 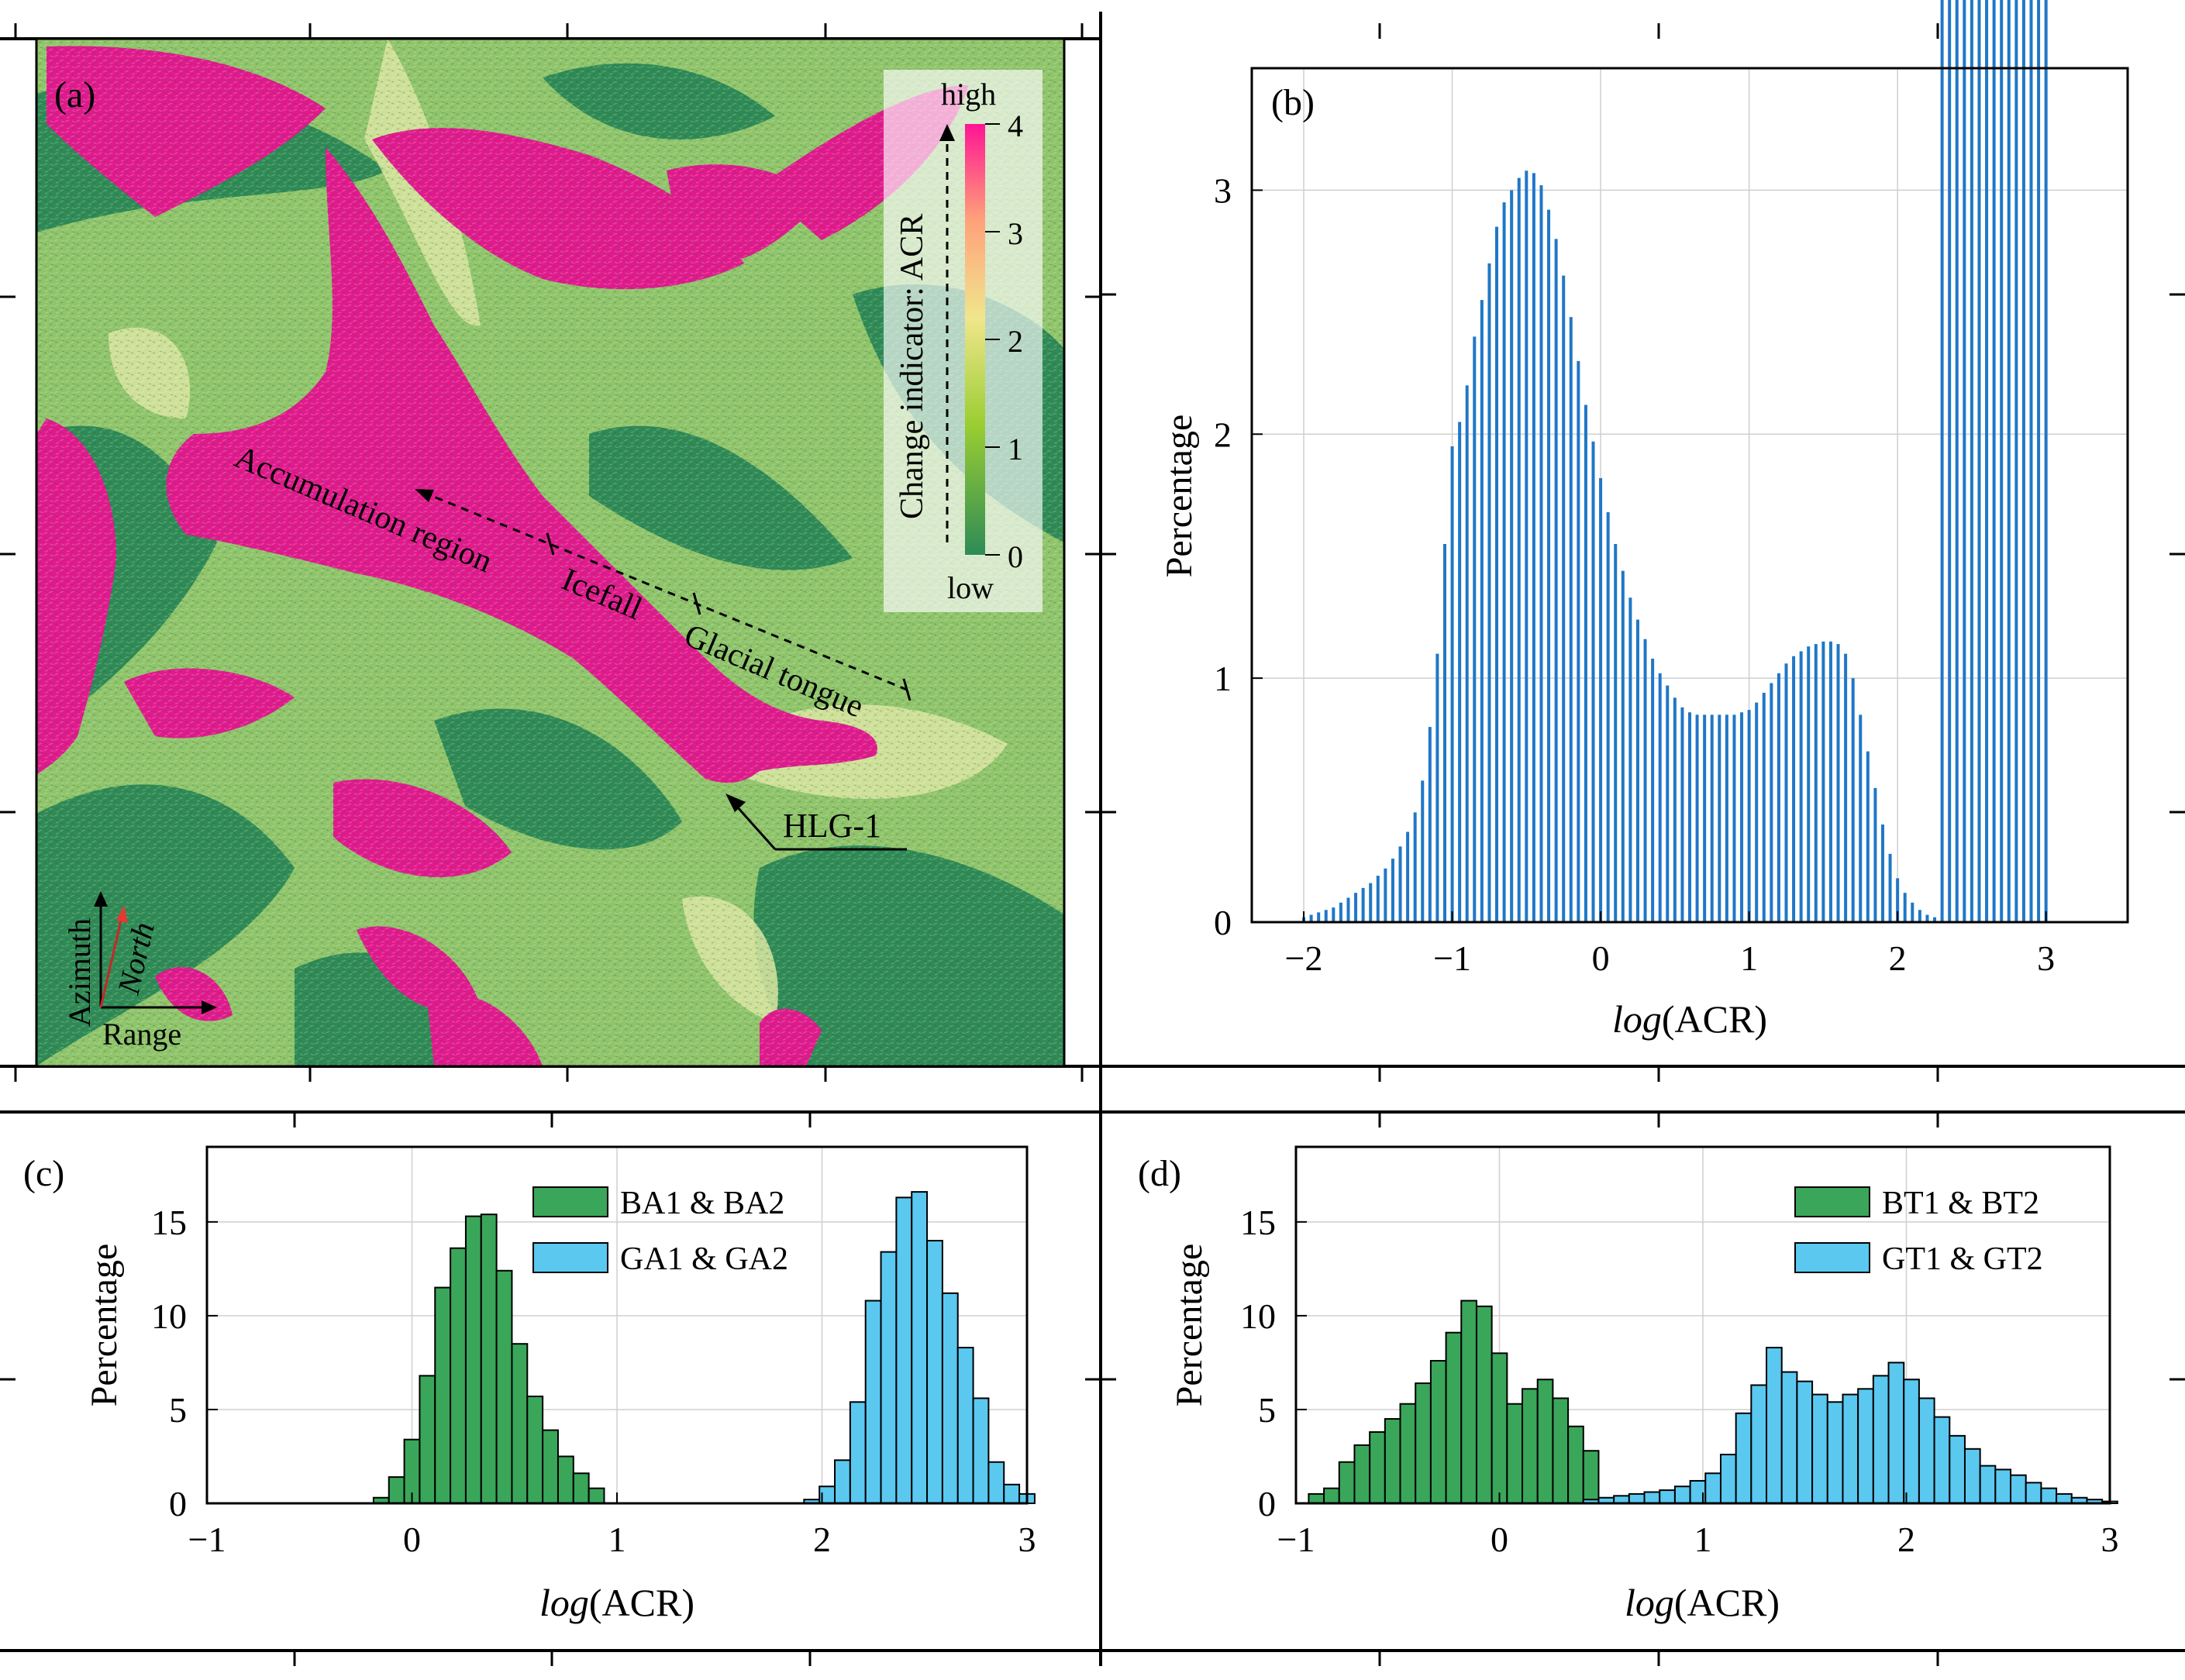 What do you see at coordinates (178, 1410) in the screenshot?
I see `c-ytick-label-1: 5` at bounding box center [178, 1410].